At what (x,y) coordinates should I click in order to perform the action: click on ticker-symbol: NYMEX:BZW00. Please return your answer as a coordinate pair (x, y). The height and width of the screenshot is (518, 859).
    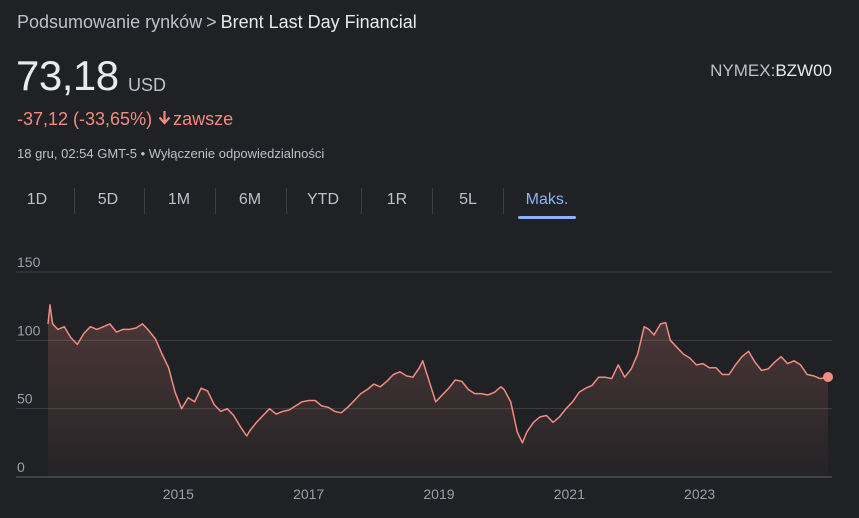
    Looking at the image, I should click on (771, 71).